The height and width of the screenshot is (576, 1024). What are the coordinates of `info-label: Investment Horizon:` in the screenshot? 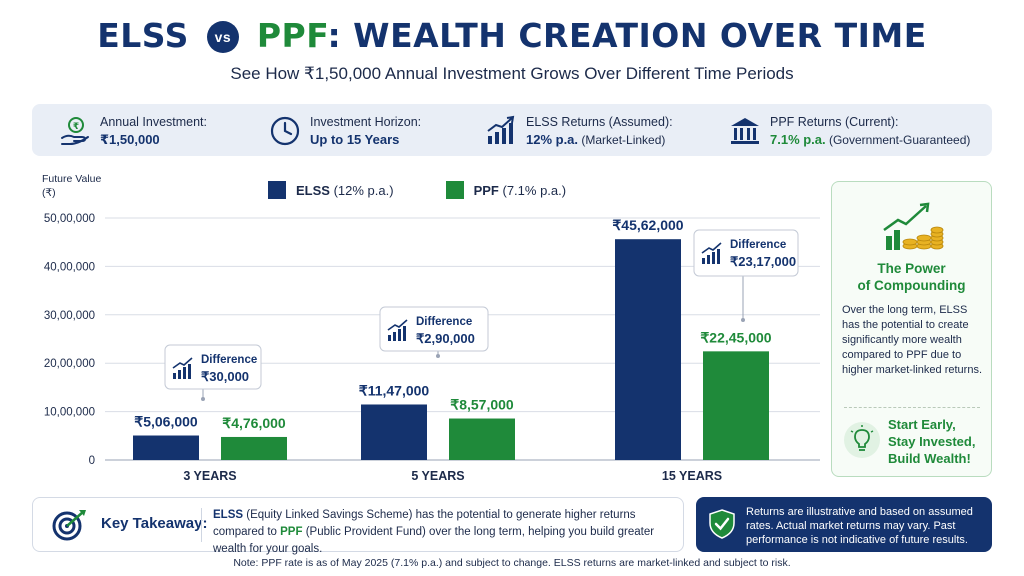 It's located at (366, 122).